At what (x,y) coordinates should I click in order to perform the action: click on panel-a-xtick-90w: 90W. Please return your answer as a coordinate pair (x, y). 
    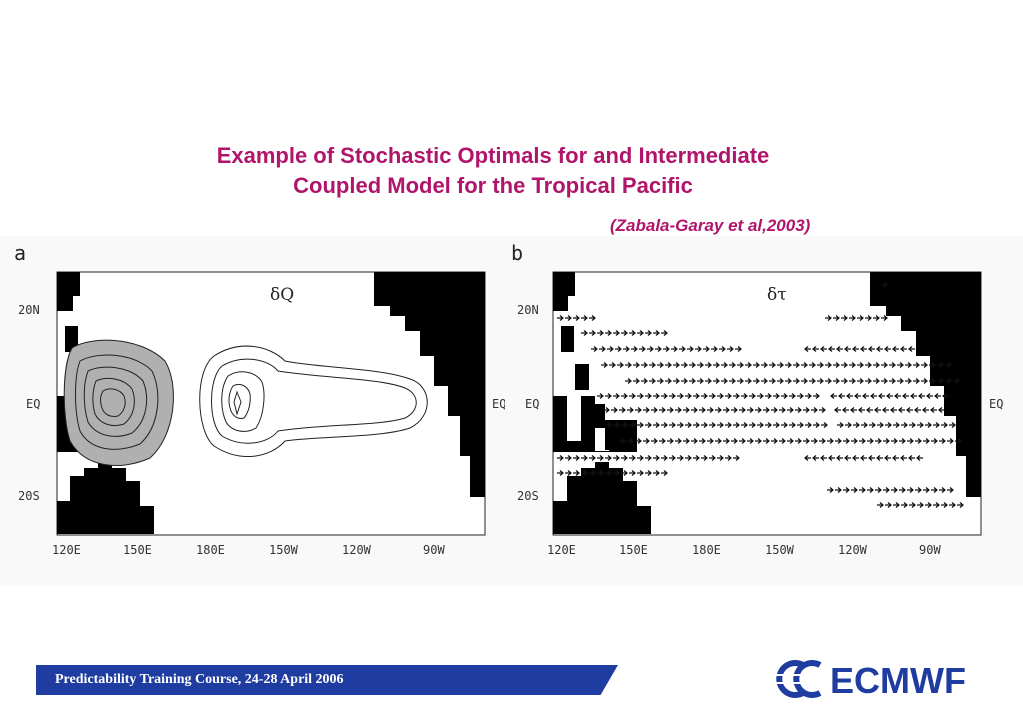
    Looking at the image, I should click on (434, 550).